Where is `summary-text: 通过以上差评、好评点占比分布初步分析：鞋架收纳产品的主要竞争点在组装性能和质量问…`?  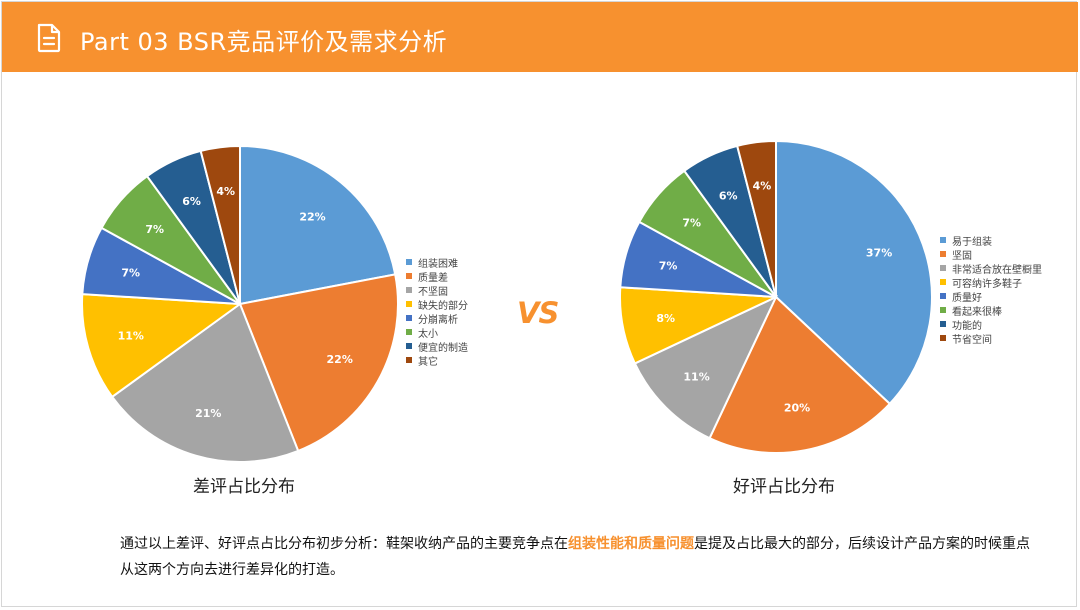 summary-text: 通过以上差评、好评点占比分布初步分析：鞋架收纳产品的主要竞争点在组装性能和质量问… is located at coordinates (580, 557).